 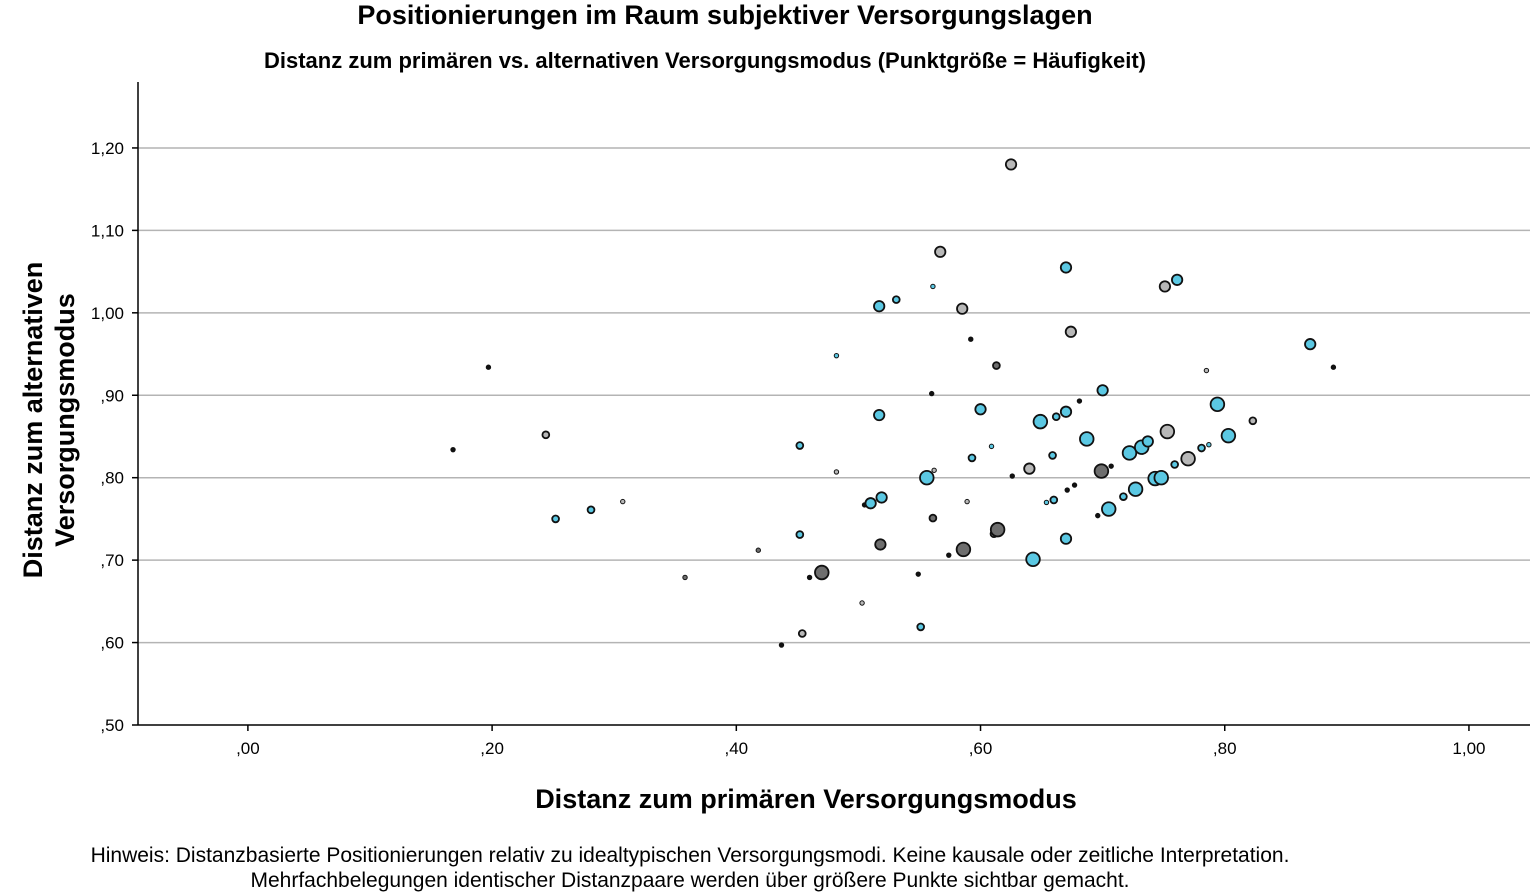 What do you see at coordinates (107, 313) in the screenshot?
I see `y-tick-label: 1,00` at bounding box center [107, 313].